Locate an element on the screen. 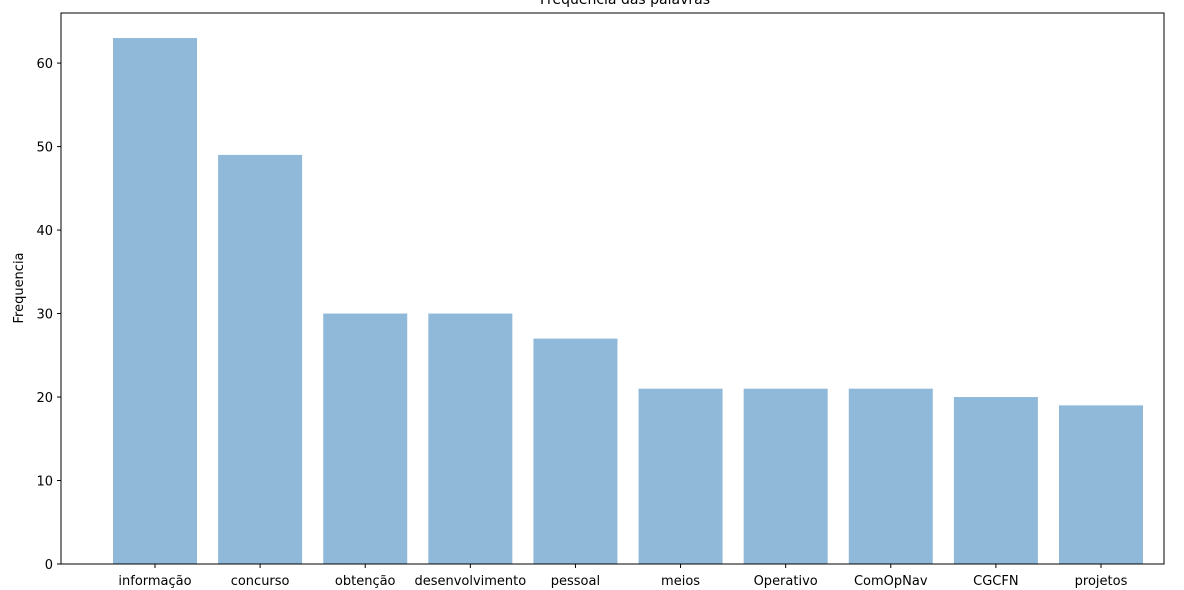 The image size is (1184, 590). y-tick-label: 30 is located at coordinates (44, 315).